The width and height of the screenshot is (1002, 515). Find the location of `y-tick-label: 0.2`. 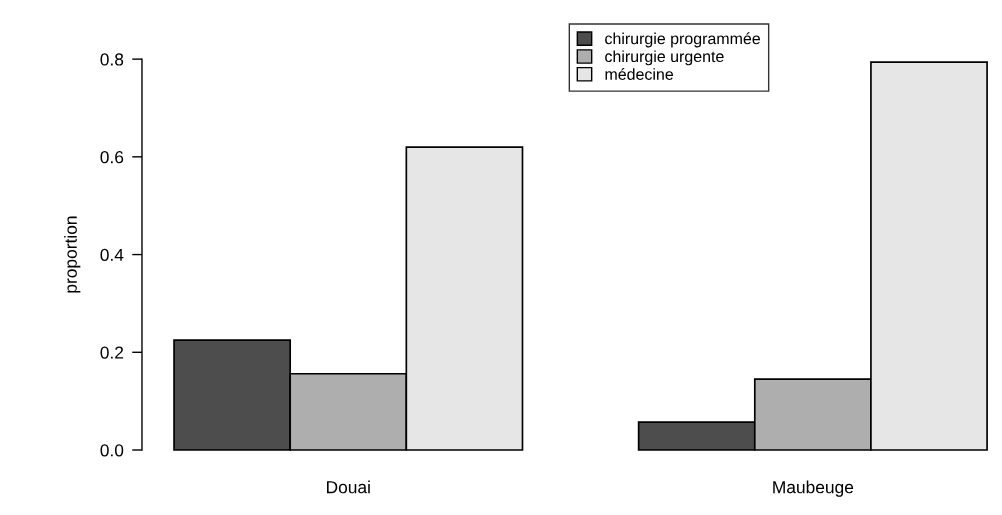

y-tick-label: 0.2 is located at coordinates (112, 352).